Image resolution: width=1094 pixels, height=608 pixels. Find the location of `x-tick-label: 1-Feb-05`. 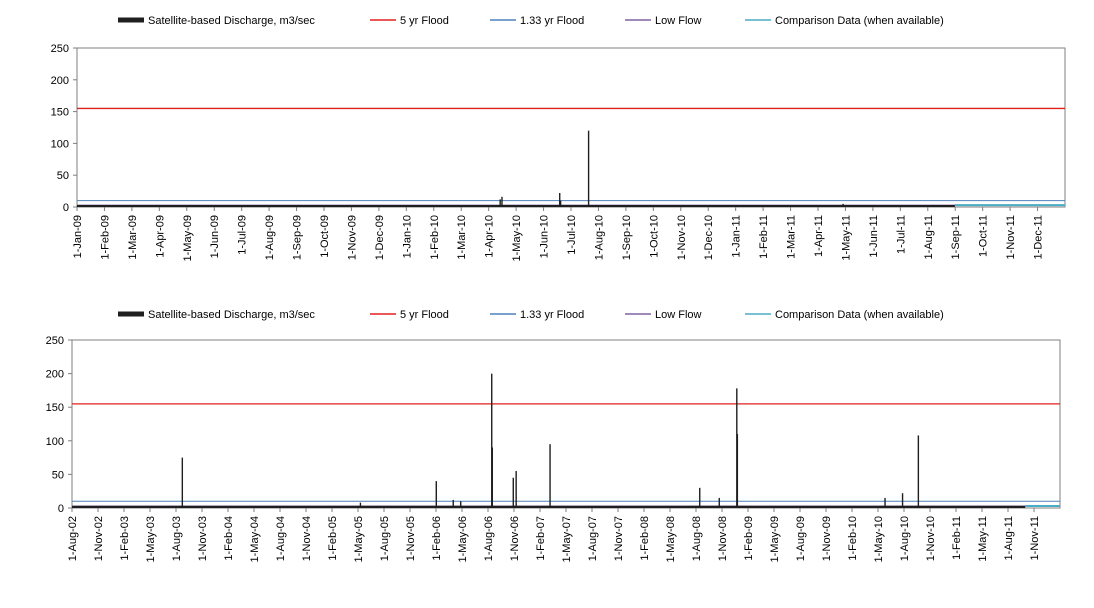

x-tick-label: 1-Feb-05 is located at coordinates (333, 538).